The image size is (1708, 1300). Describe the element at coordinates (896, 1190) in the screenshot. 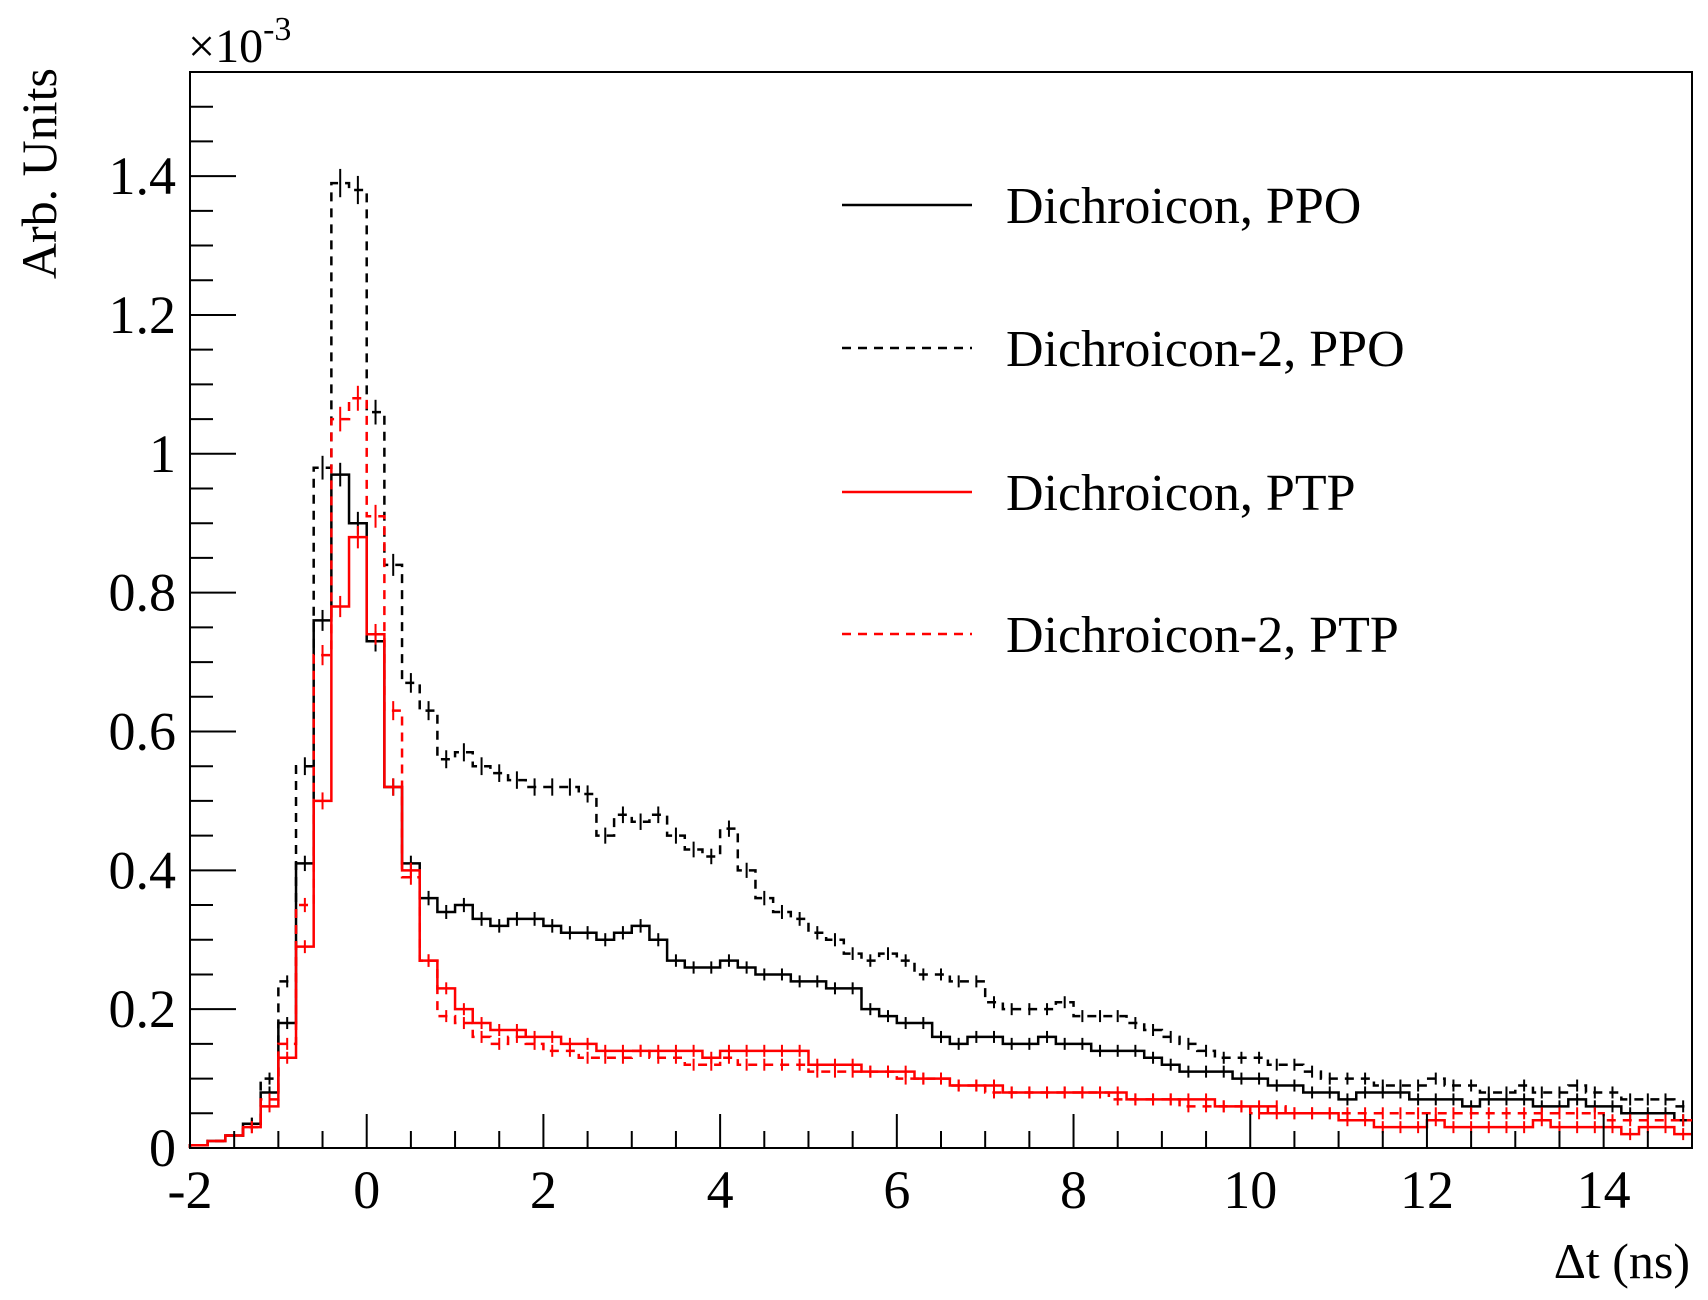

I see `x-tick-label: 6` at that location.